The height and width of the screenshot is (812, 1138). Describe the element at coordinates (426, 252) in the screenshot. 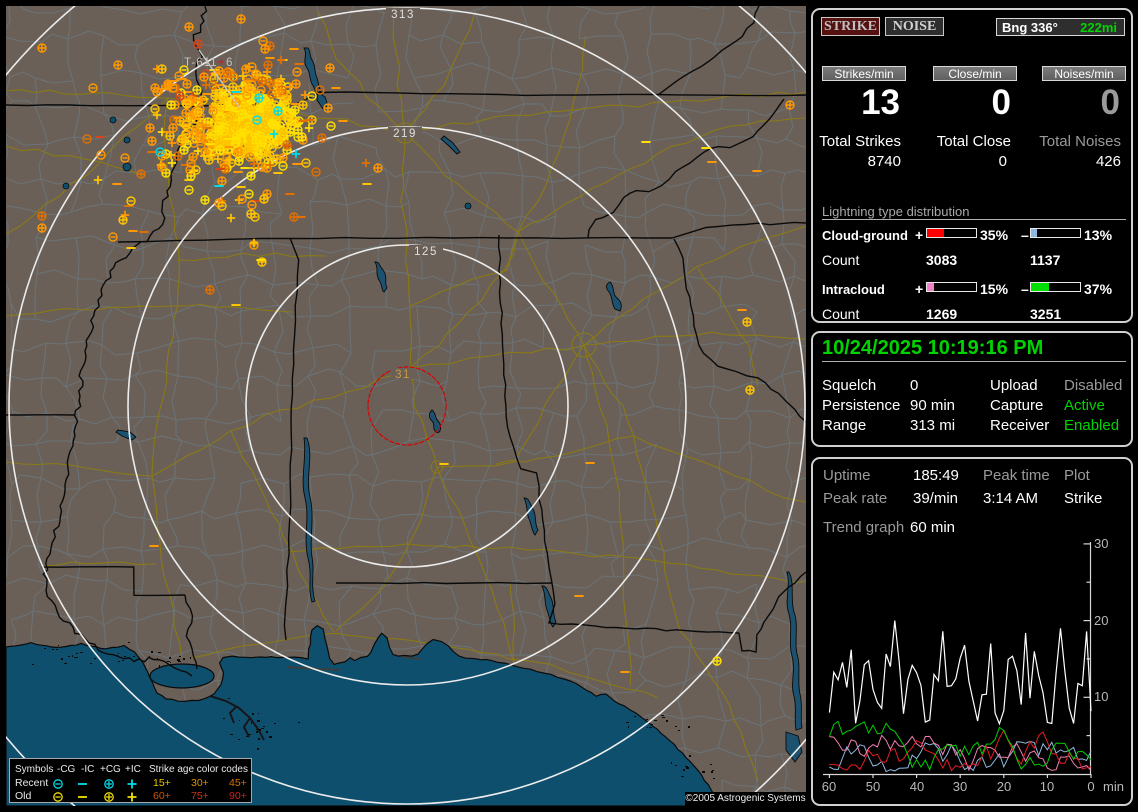

I see `svg-text: 125` at that location.